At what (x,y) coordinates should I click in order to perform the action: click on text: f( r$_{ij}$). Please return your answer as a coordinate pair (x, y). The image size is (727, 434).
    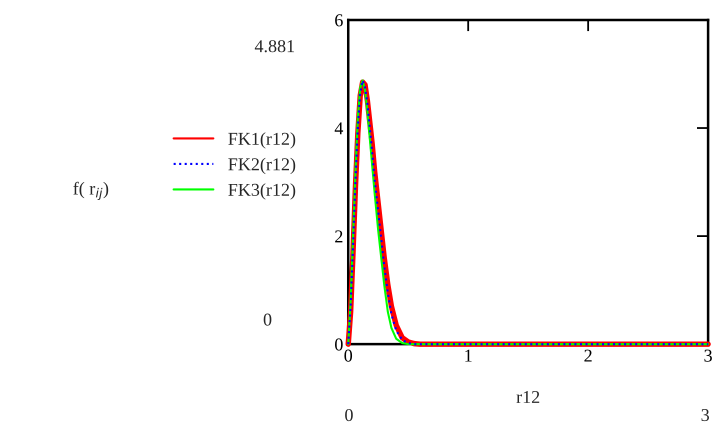
    Looking at the image, I should click on (90, 191).